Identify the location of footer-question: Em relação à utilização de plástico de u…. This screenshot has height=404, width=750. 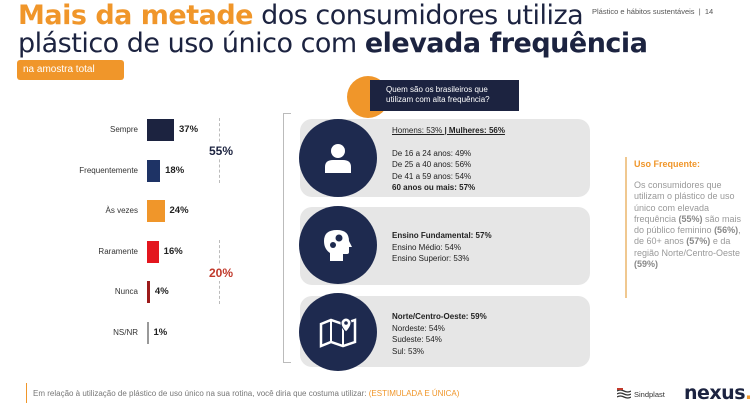
(246, 393).